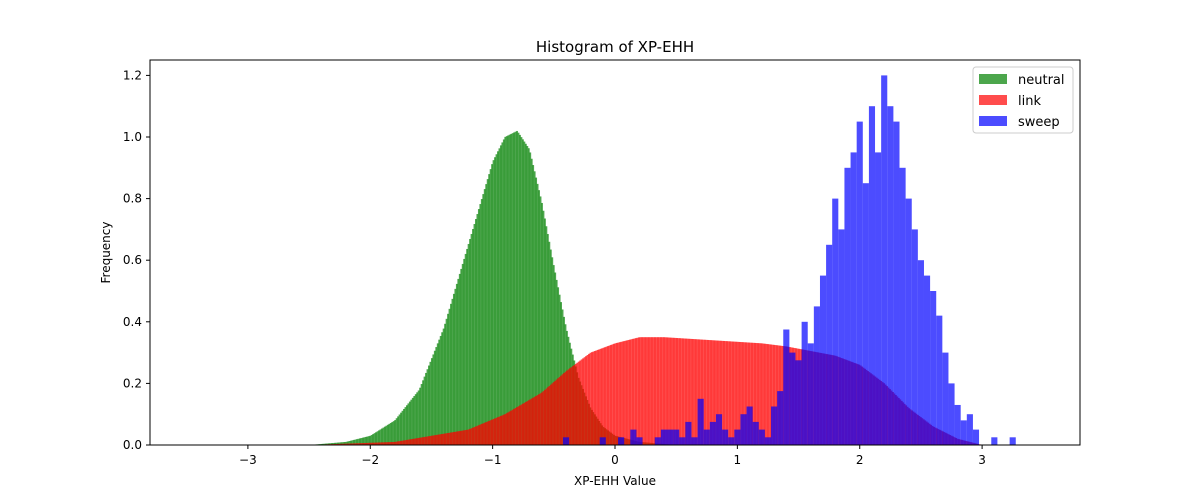 This screenshot has width=1200, height=504. Describe the element at coordinates (493, 460) in the screenshot. I see `x-tick-label: −1` at that location.